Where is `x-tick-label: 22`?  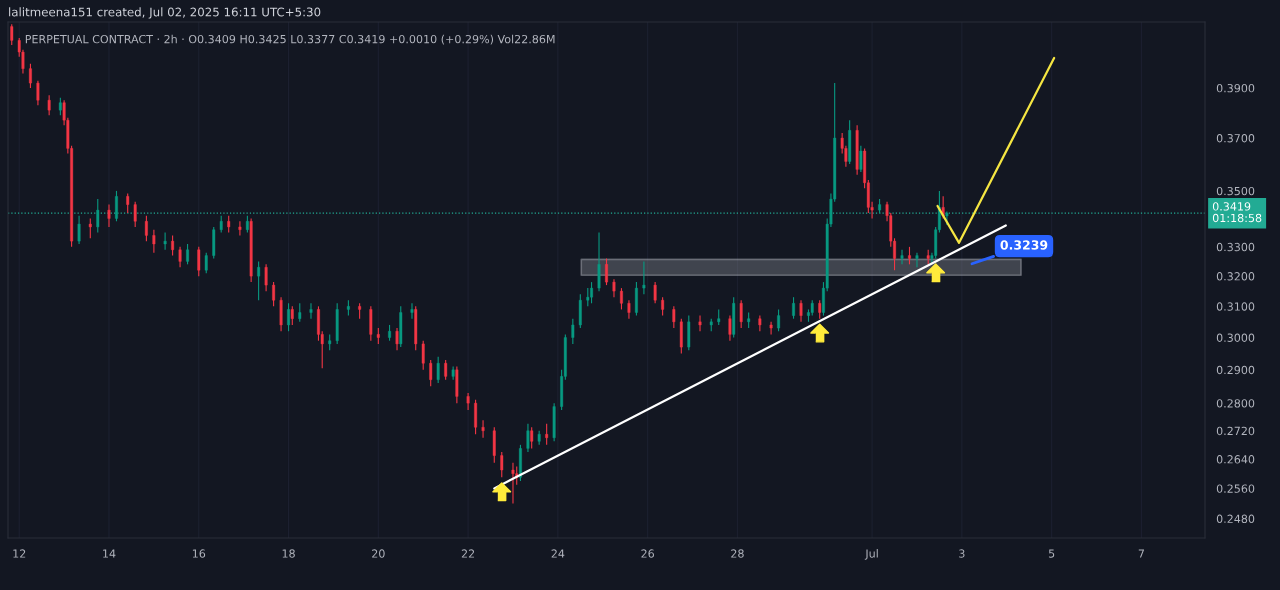
x-tick-label: 22 is located at coordinates (468, 553).